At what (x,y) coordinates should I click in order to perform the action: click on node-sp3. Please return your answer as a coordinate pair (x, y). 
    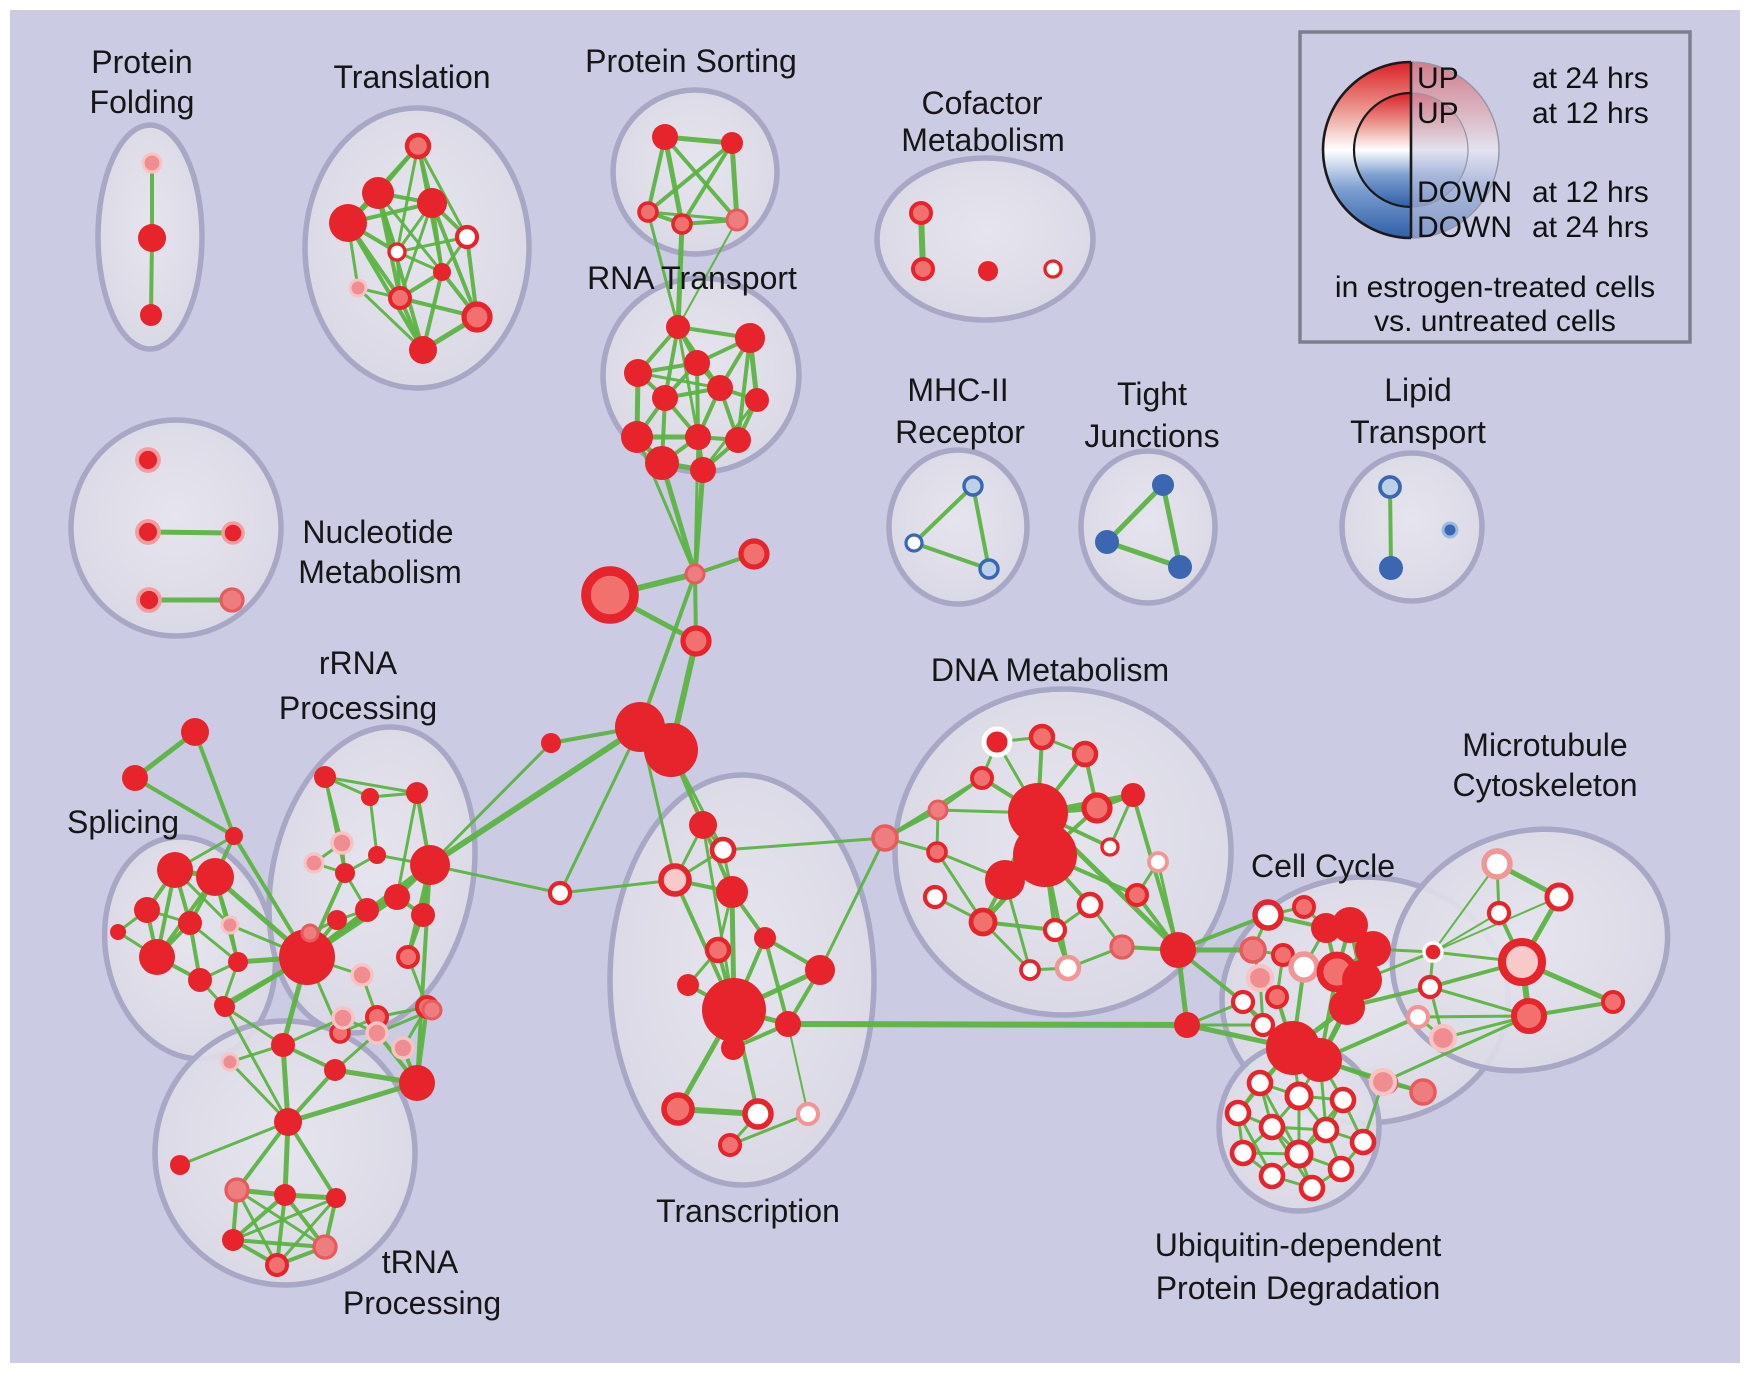
    Looking at the image, I should click on (234, 836).